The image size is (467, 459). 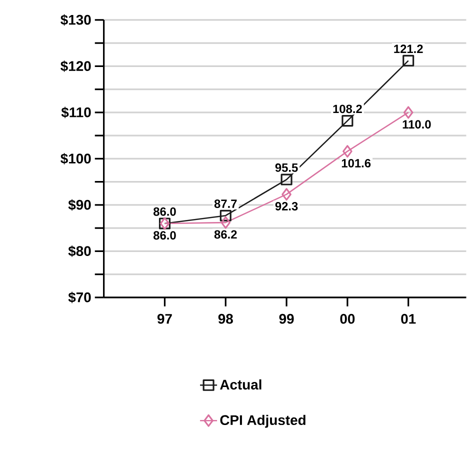 What do you see at coordinates (79, 298) in the screenshot?
I see `y-tick-label: $70` at bounding box center [79, 298].